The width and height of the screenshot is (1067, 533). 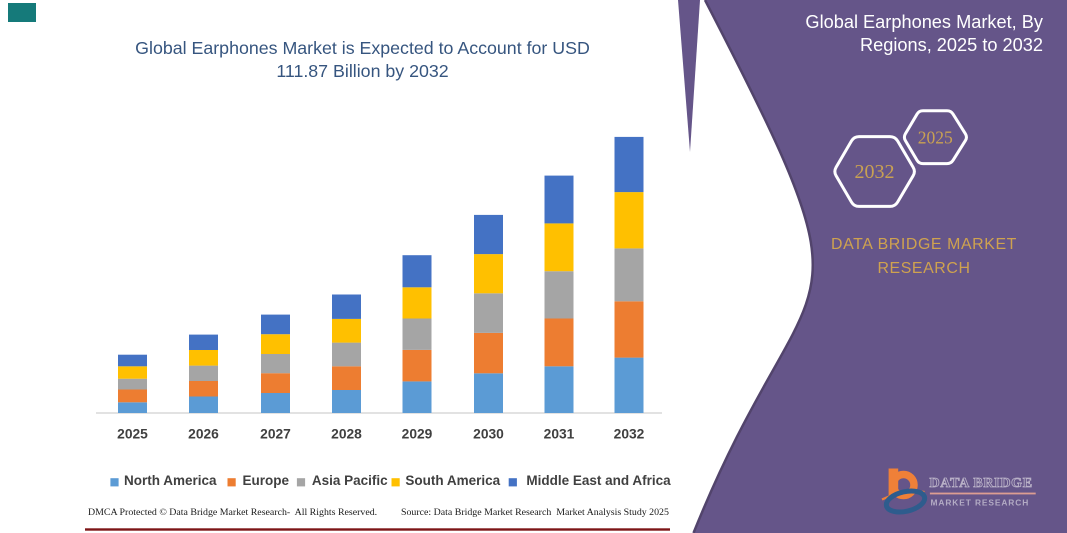 What do you see at coordinates (346, 434) in the screenshot?
I see `svg-text: 2028` at bounding box center [346, 434].